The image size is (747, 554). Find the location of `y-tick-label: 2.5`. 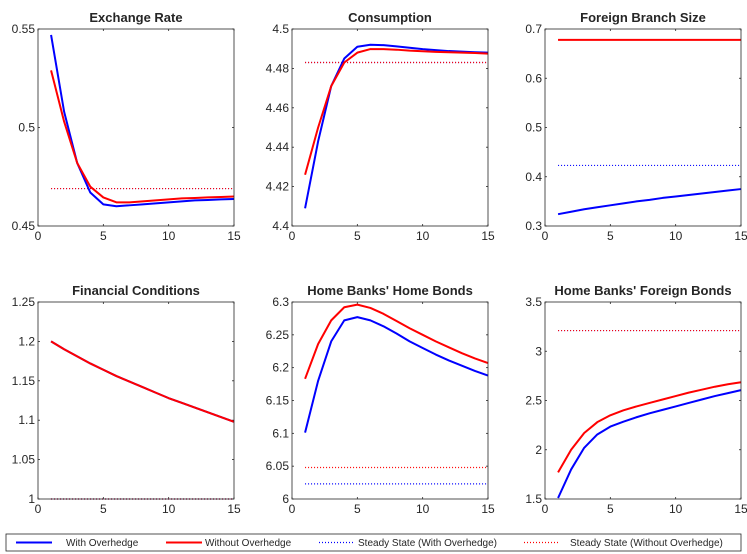

y-tick-label: 2.5 is located at coordinates (533, 401).